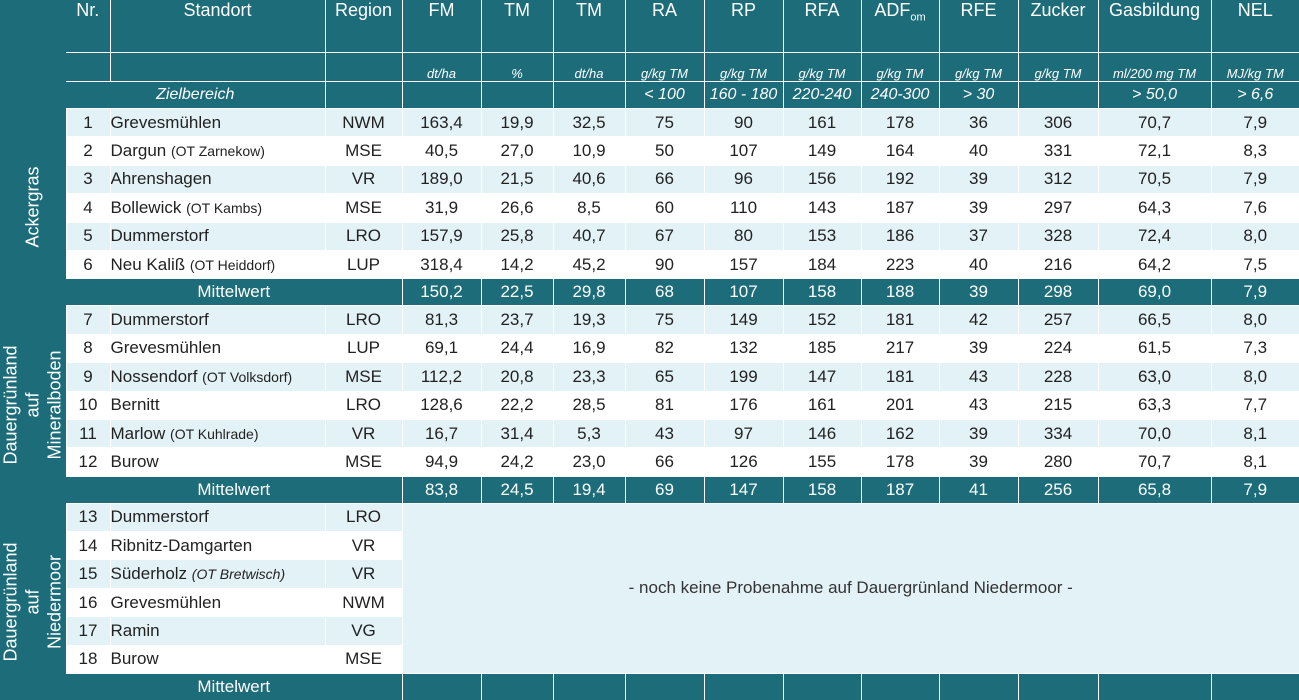 The image size is (1299, 700). I want to click on row-value: 215, so click(1057, 405).